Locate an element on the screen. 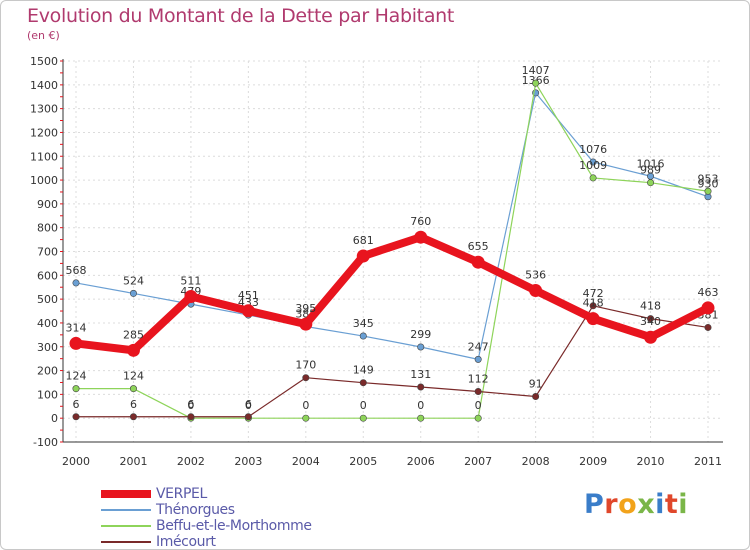  chart-unit: (en €) is located at coordinates (43, 35).